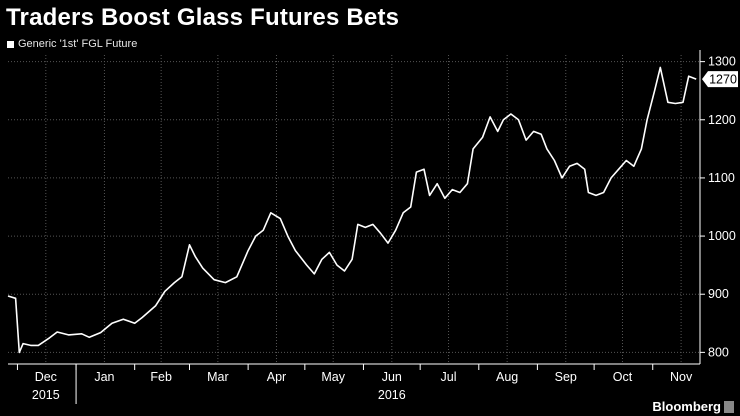  What do you see at coordinates (392, 377) in the screenshot?
I see `x-tick-label: Jun` at bounding box center [392, 377].